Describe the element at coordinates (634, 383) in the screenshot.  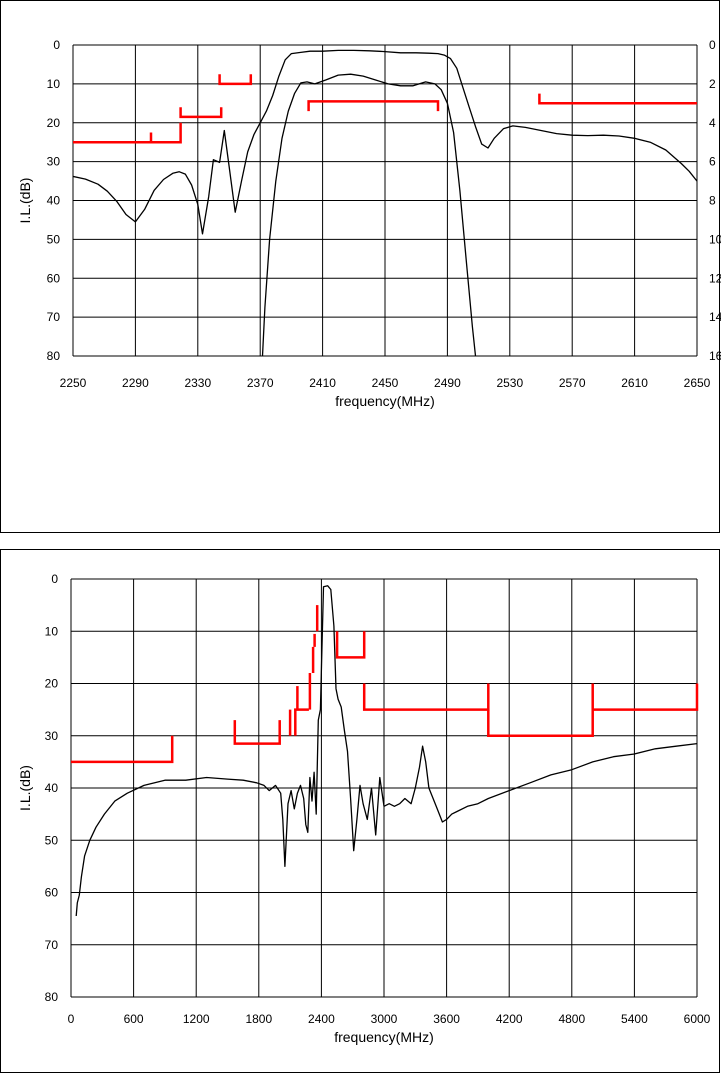
I see `x-tick-label: 2610` at that location.